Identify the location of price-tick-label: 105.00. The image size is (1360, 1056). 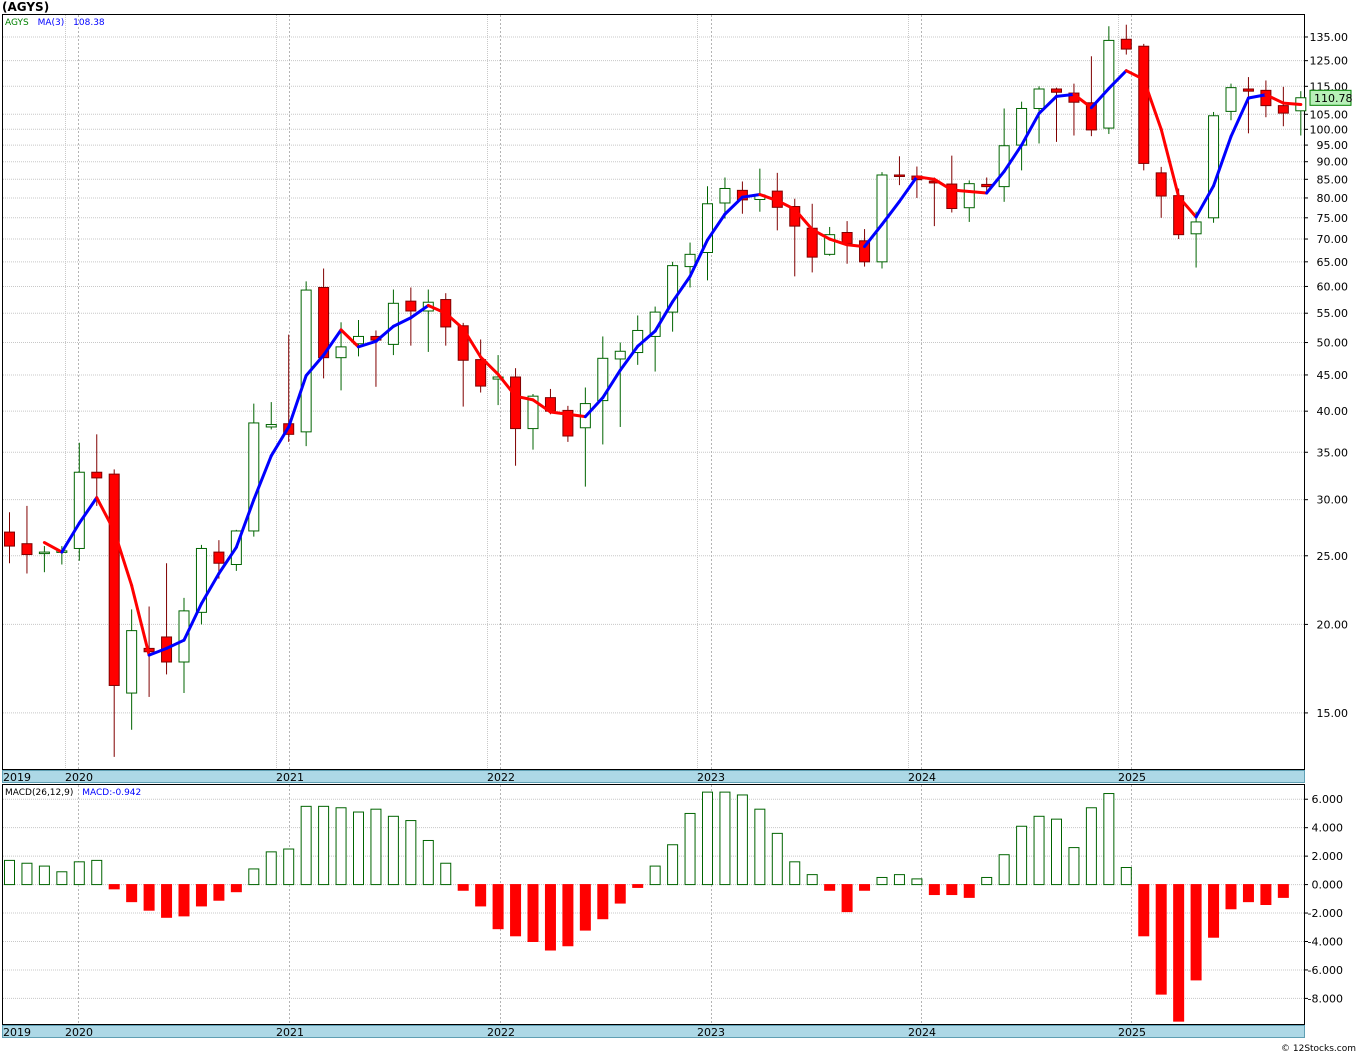
(1329, 114).